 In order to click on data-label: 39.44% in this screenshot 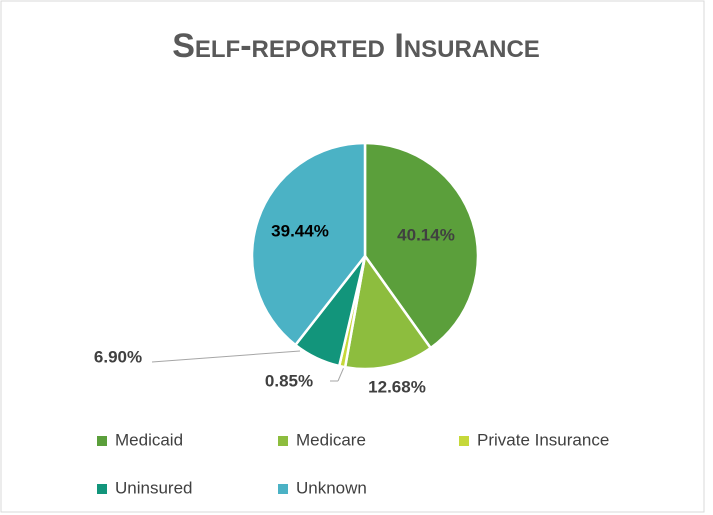, I will do `click(300, 230)`.